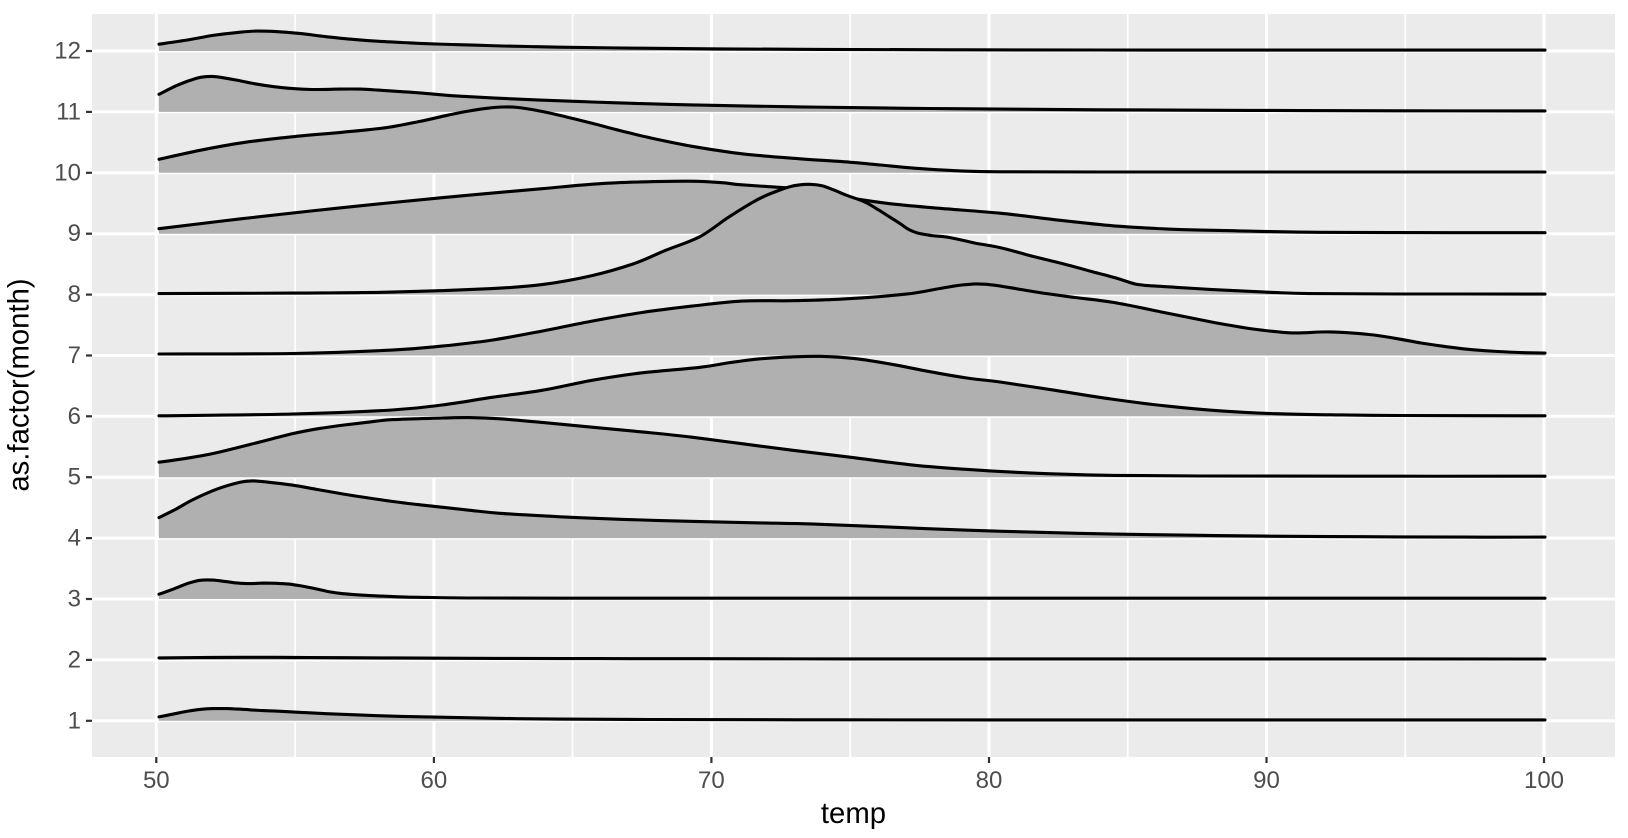 The image size is (1628, 838). Describe the element at coordinates (1544, 780) in the screenshot. I see `svg-text: 100` at that location.